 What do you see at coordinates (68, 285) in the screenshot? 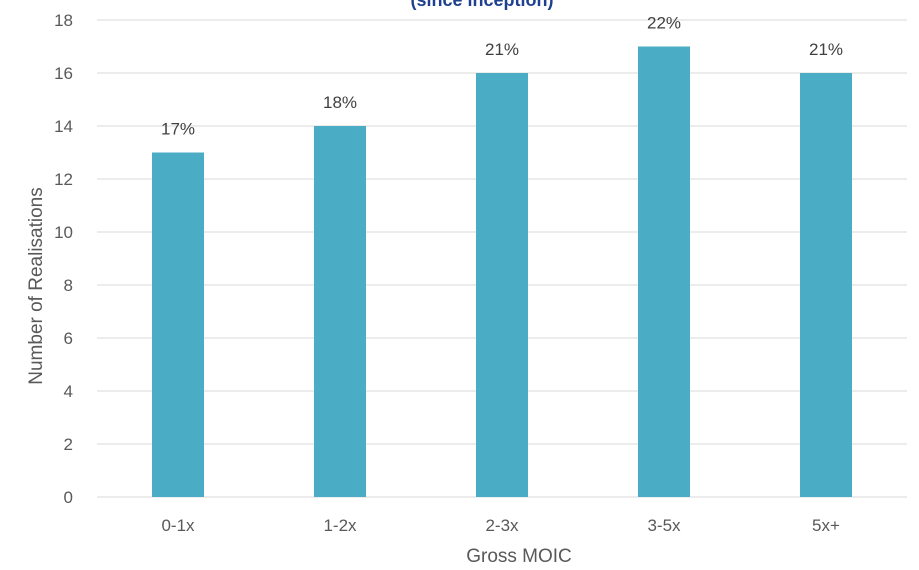
I see `y-tick-label: 8` at bounding box center [68, 285].